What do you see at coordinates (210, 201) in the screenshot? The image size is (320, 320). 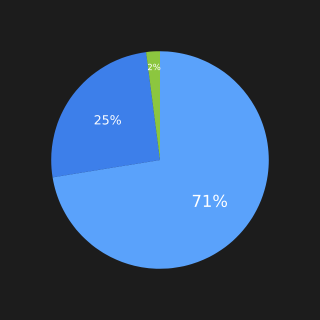 I see `data-label: 71%` at bounding box center [210, 201].